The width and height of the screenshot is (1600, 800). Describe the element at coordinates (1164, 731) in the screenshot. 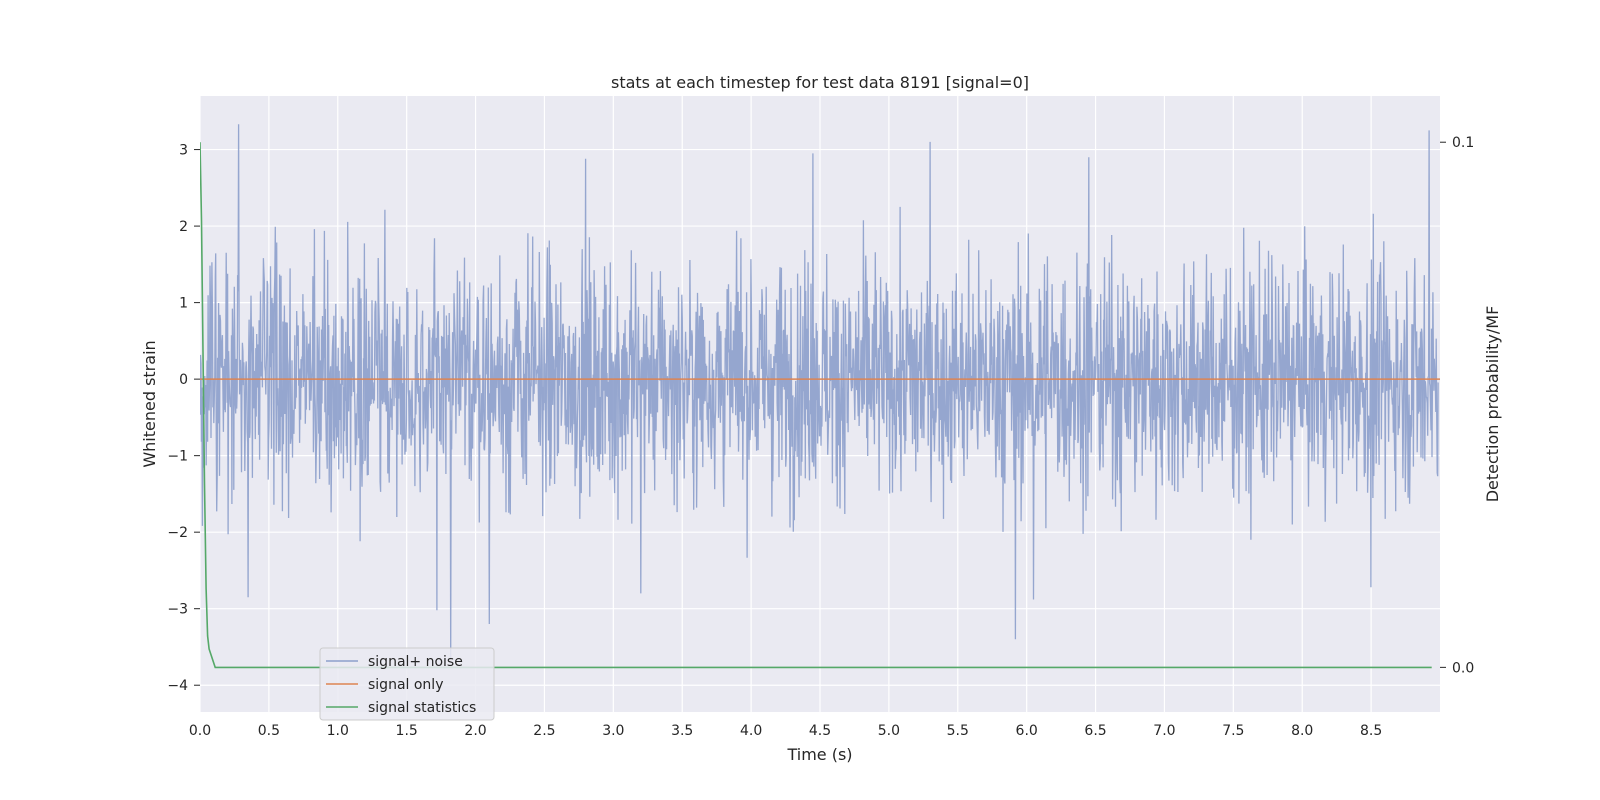

I see `x-tick-label: 7.0` at that location.